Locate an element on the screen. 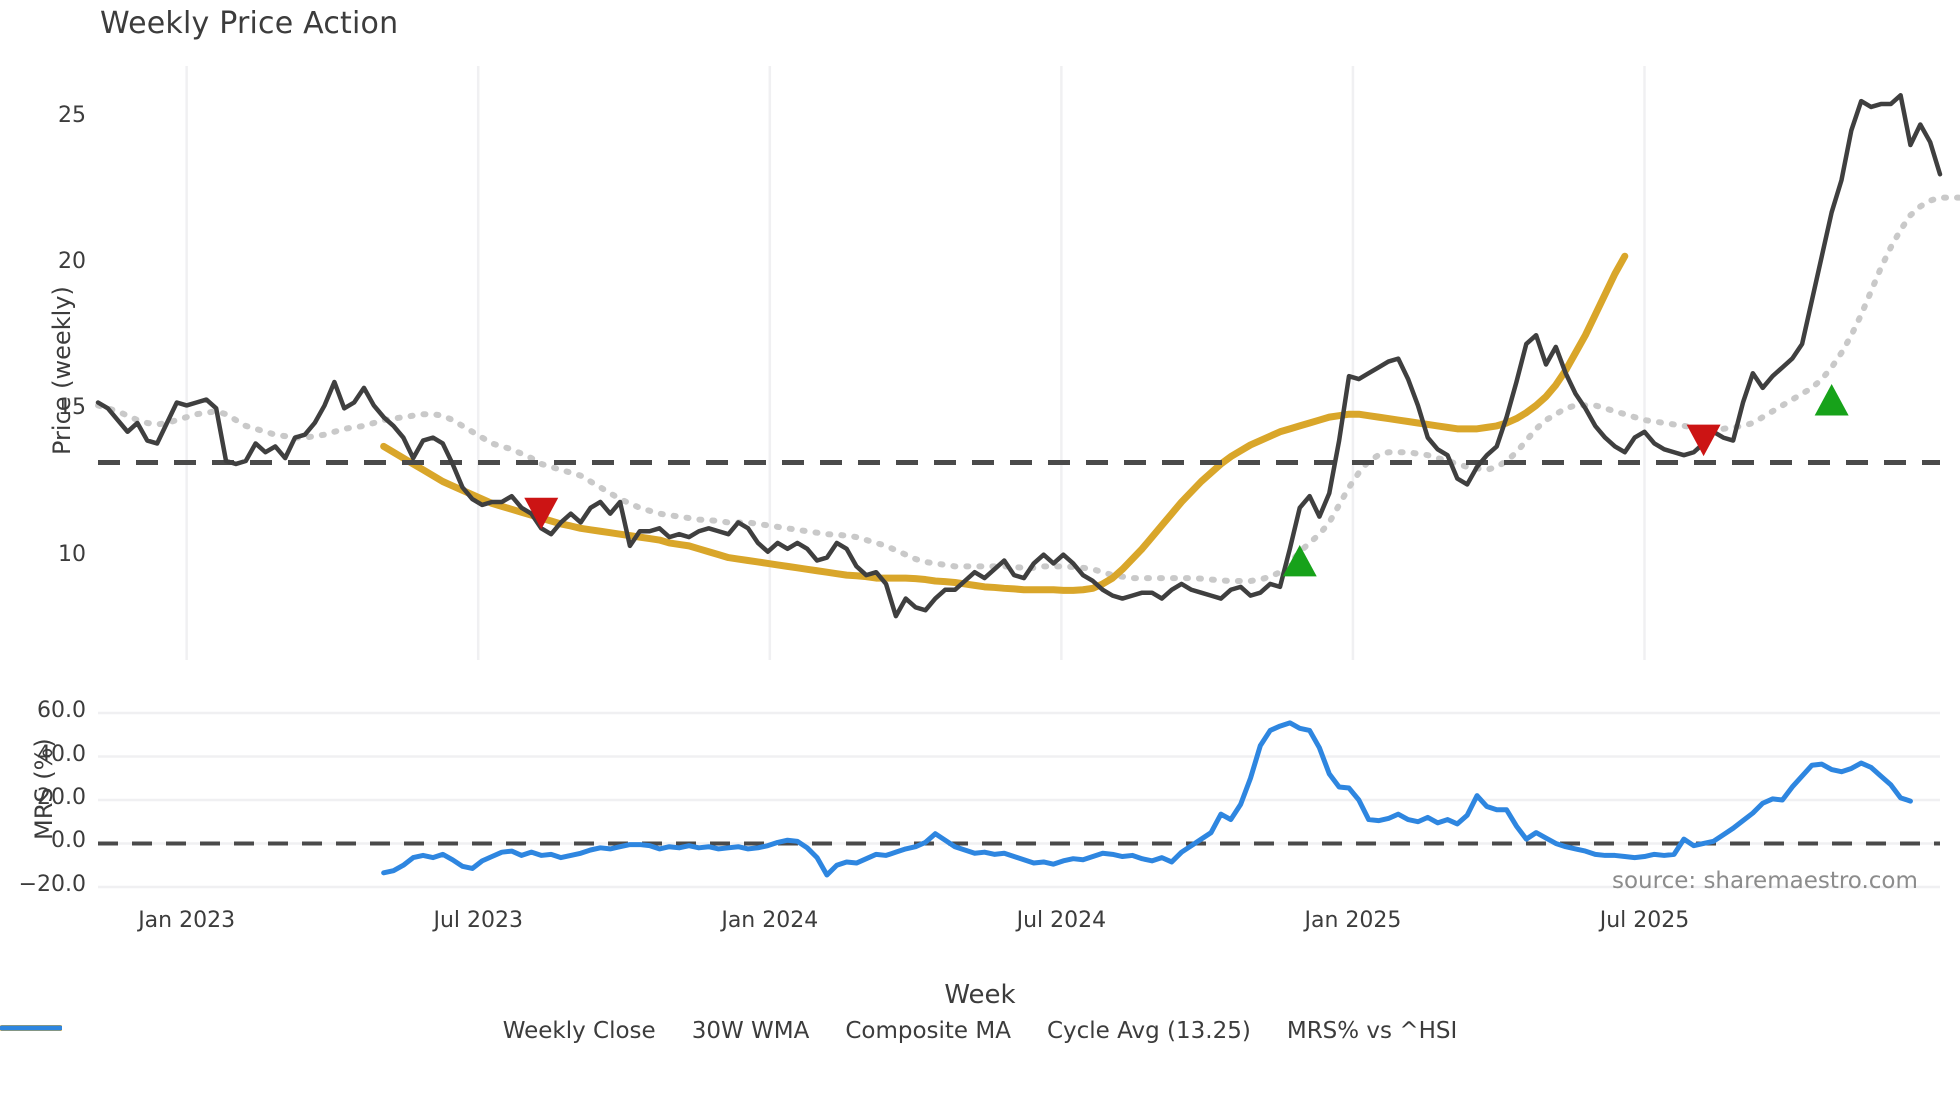 Image resolution: width=1960 pixels, height=1102 pixels. legend-item-weekly-close: Weekly Close is located at coordinates (328, 1031).